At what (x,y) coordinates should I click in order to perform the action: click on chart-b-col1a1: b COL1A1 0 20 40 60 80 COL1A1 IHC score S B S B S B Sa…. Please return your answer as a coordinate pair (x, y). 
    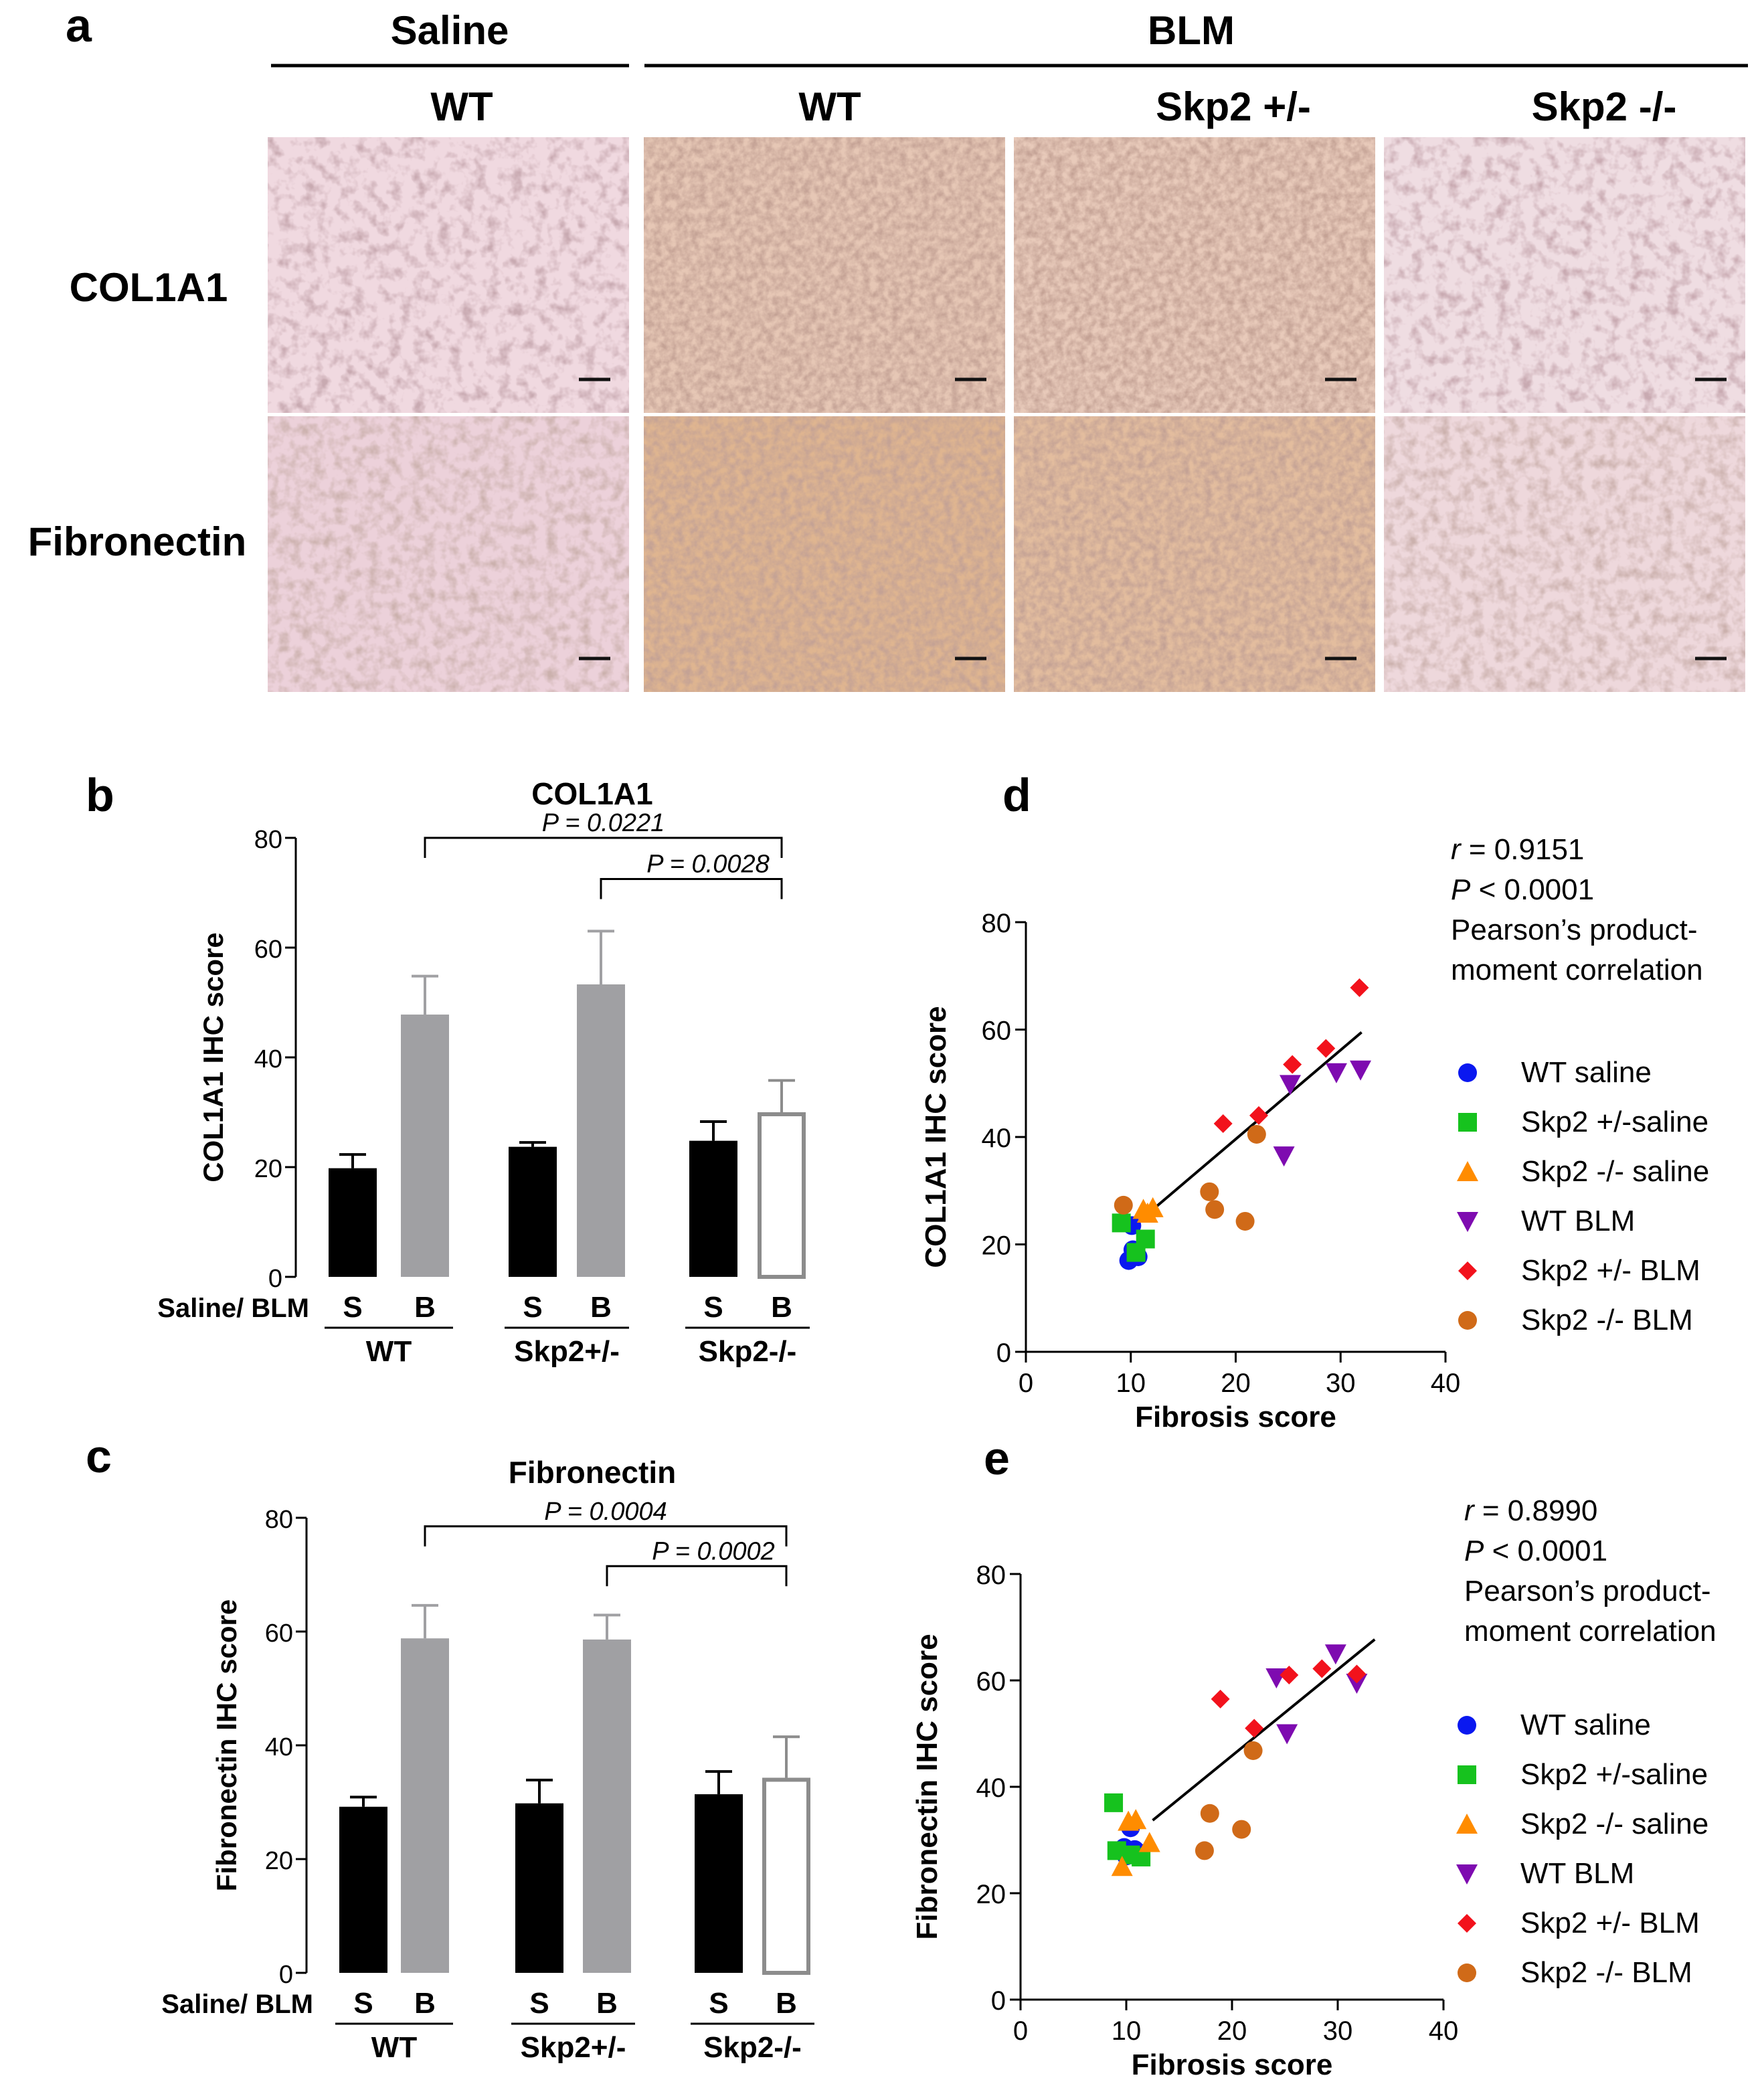
    Looking at the image, I should click on (448, 1068).